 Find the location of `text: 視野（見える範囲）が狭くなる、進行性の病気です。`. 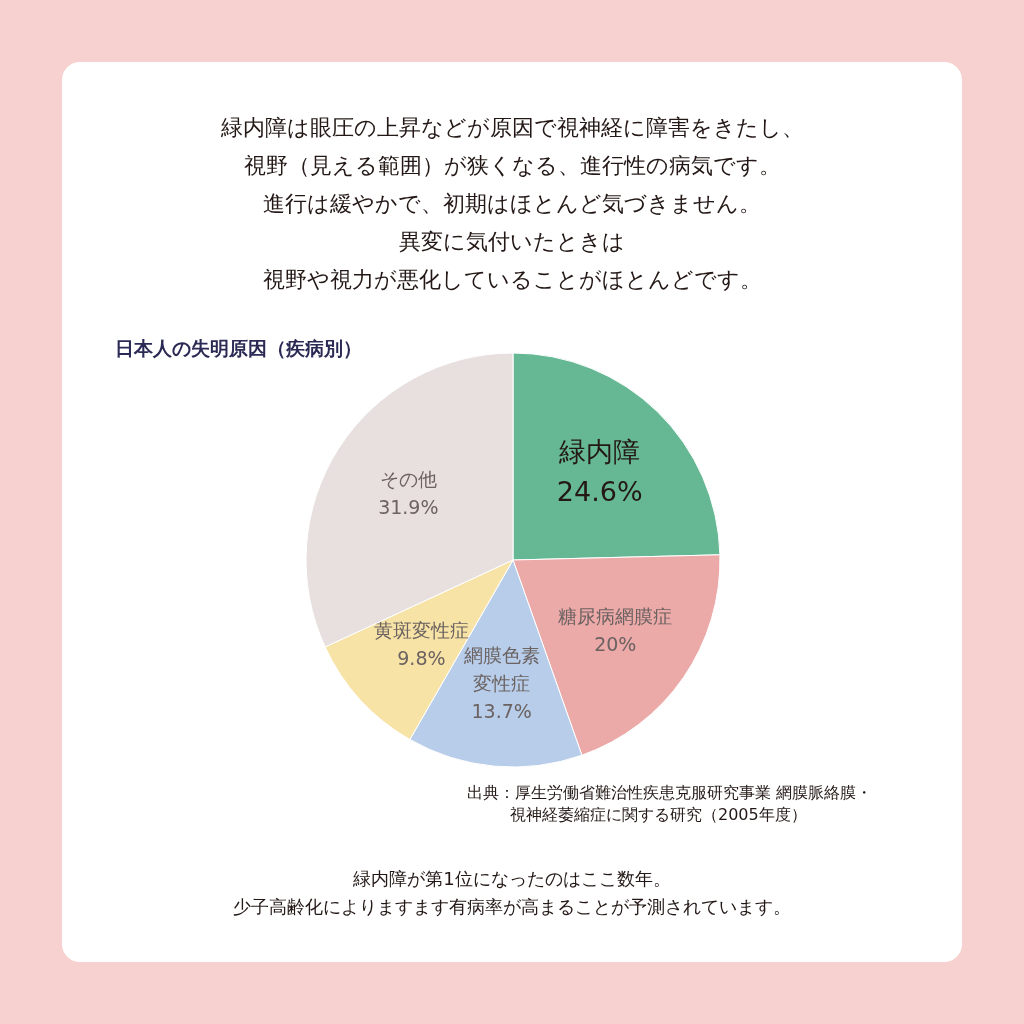

text: 視野（見える範囲）が狭くなる、進行性の病気です。 is located at coordinates (512, 165).